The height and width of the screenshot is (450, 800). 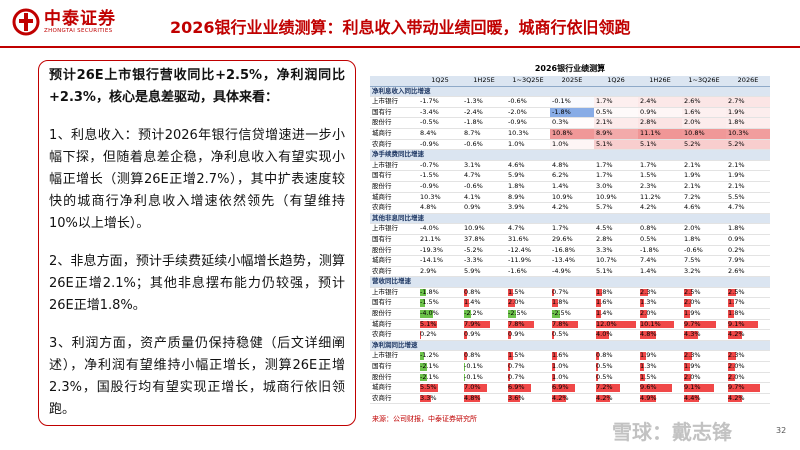 What do you see at coordinates (440, 356) in the screenshot?
I see `table-cell: -1.2%` at bounding box center [440, 356].